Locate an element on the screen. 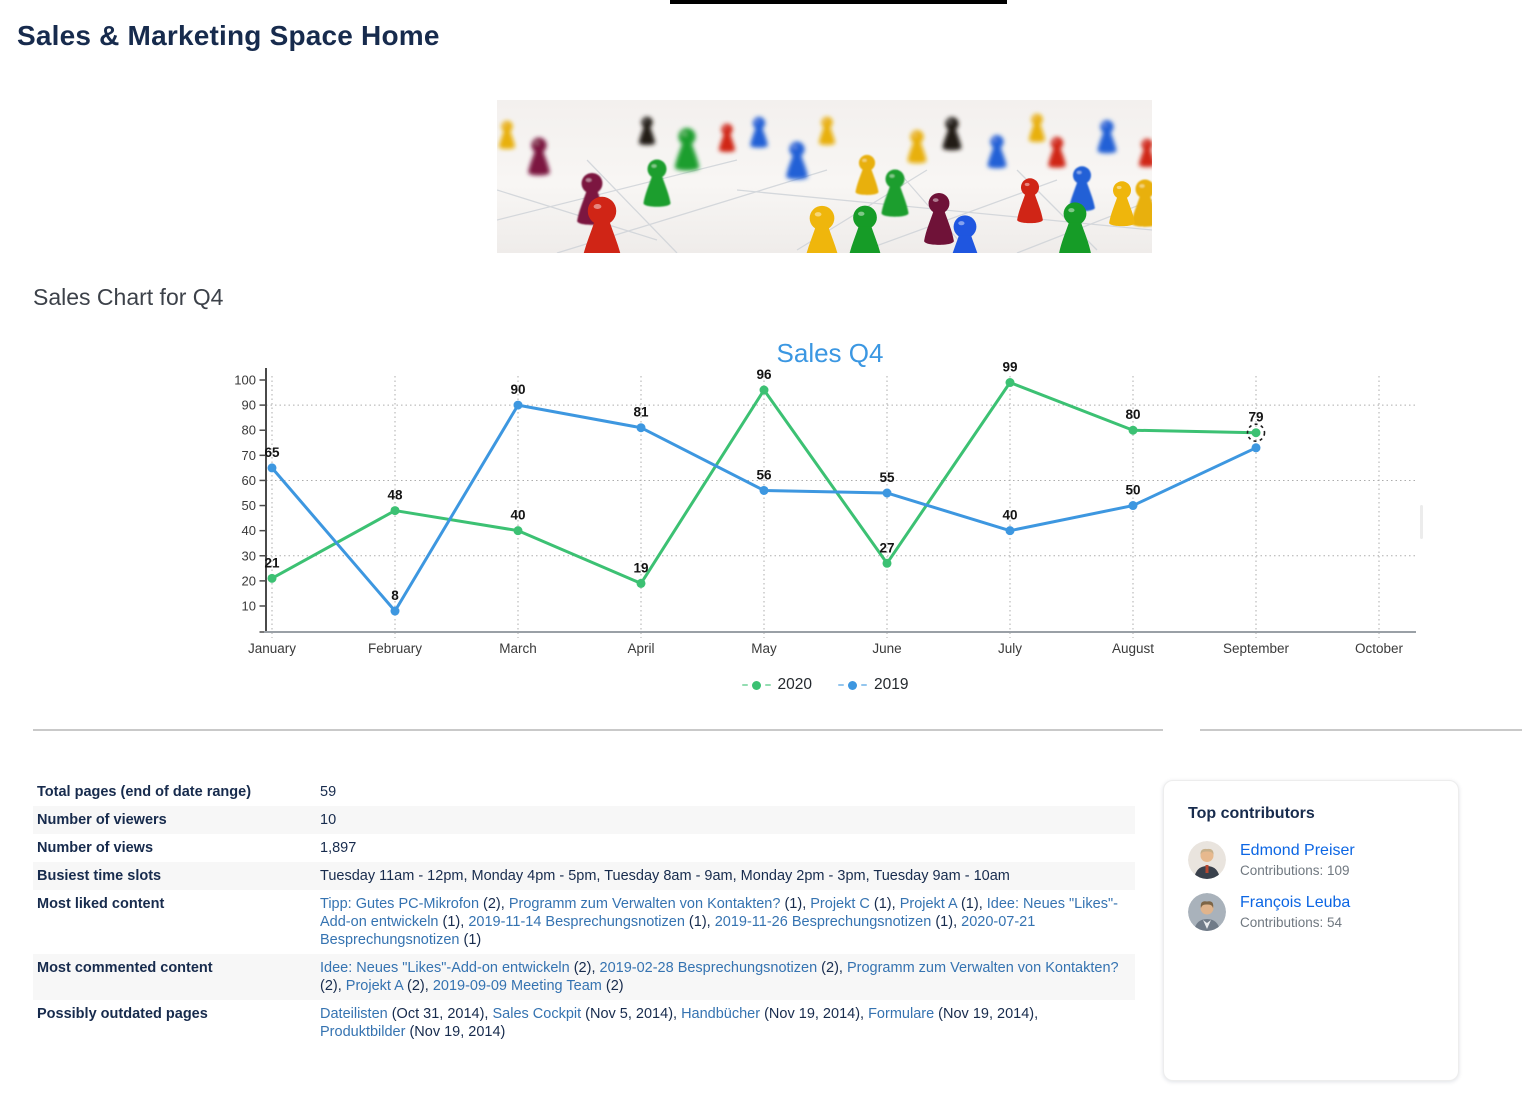 This screenshot has width=1526, height=1115. data-point-2019-september is located at coordinates (1256, 448).